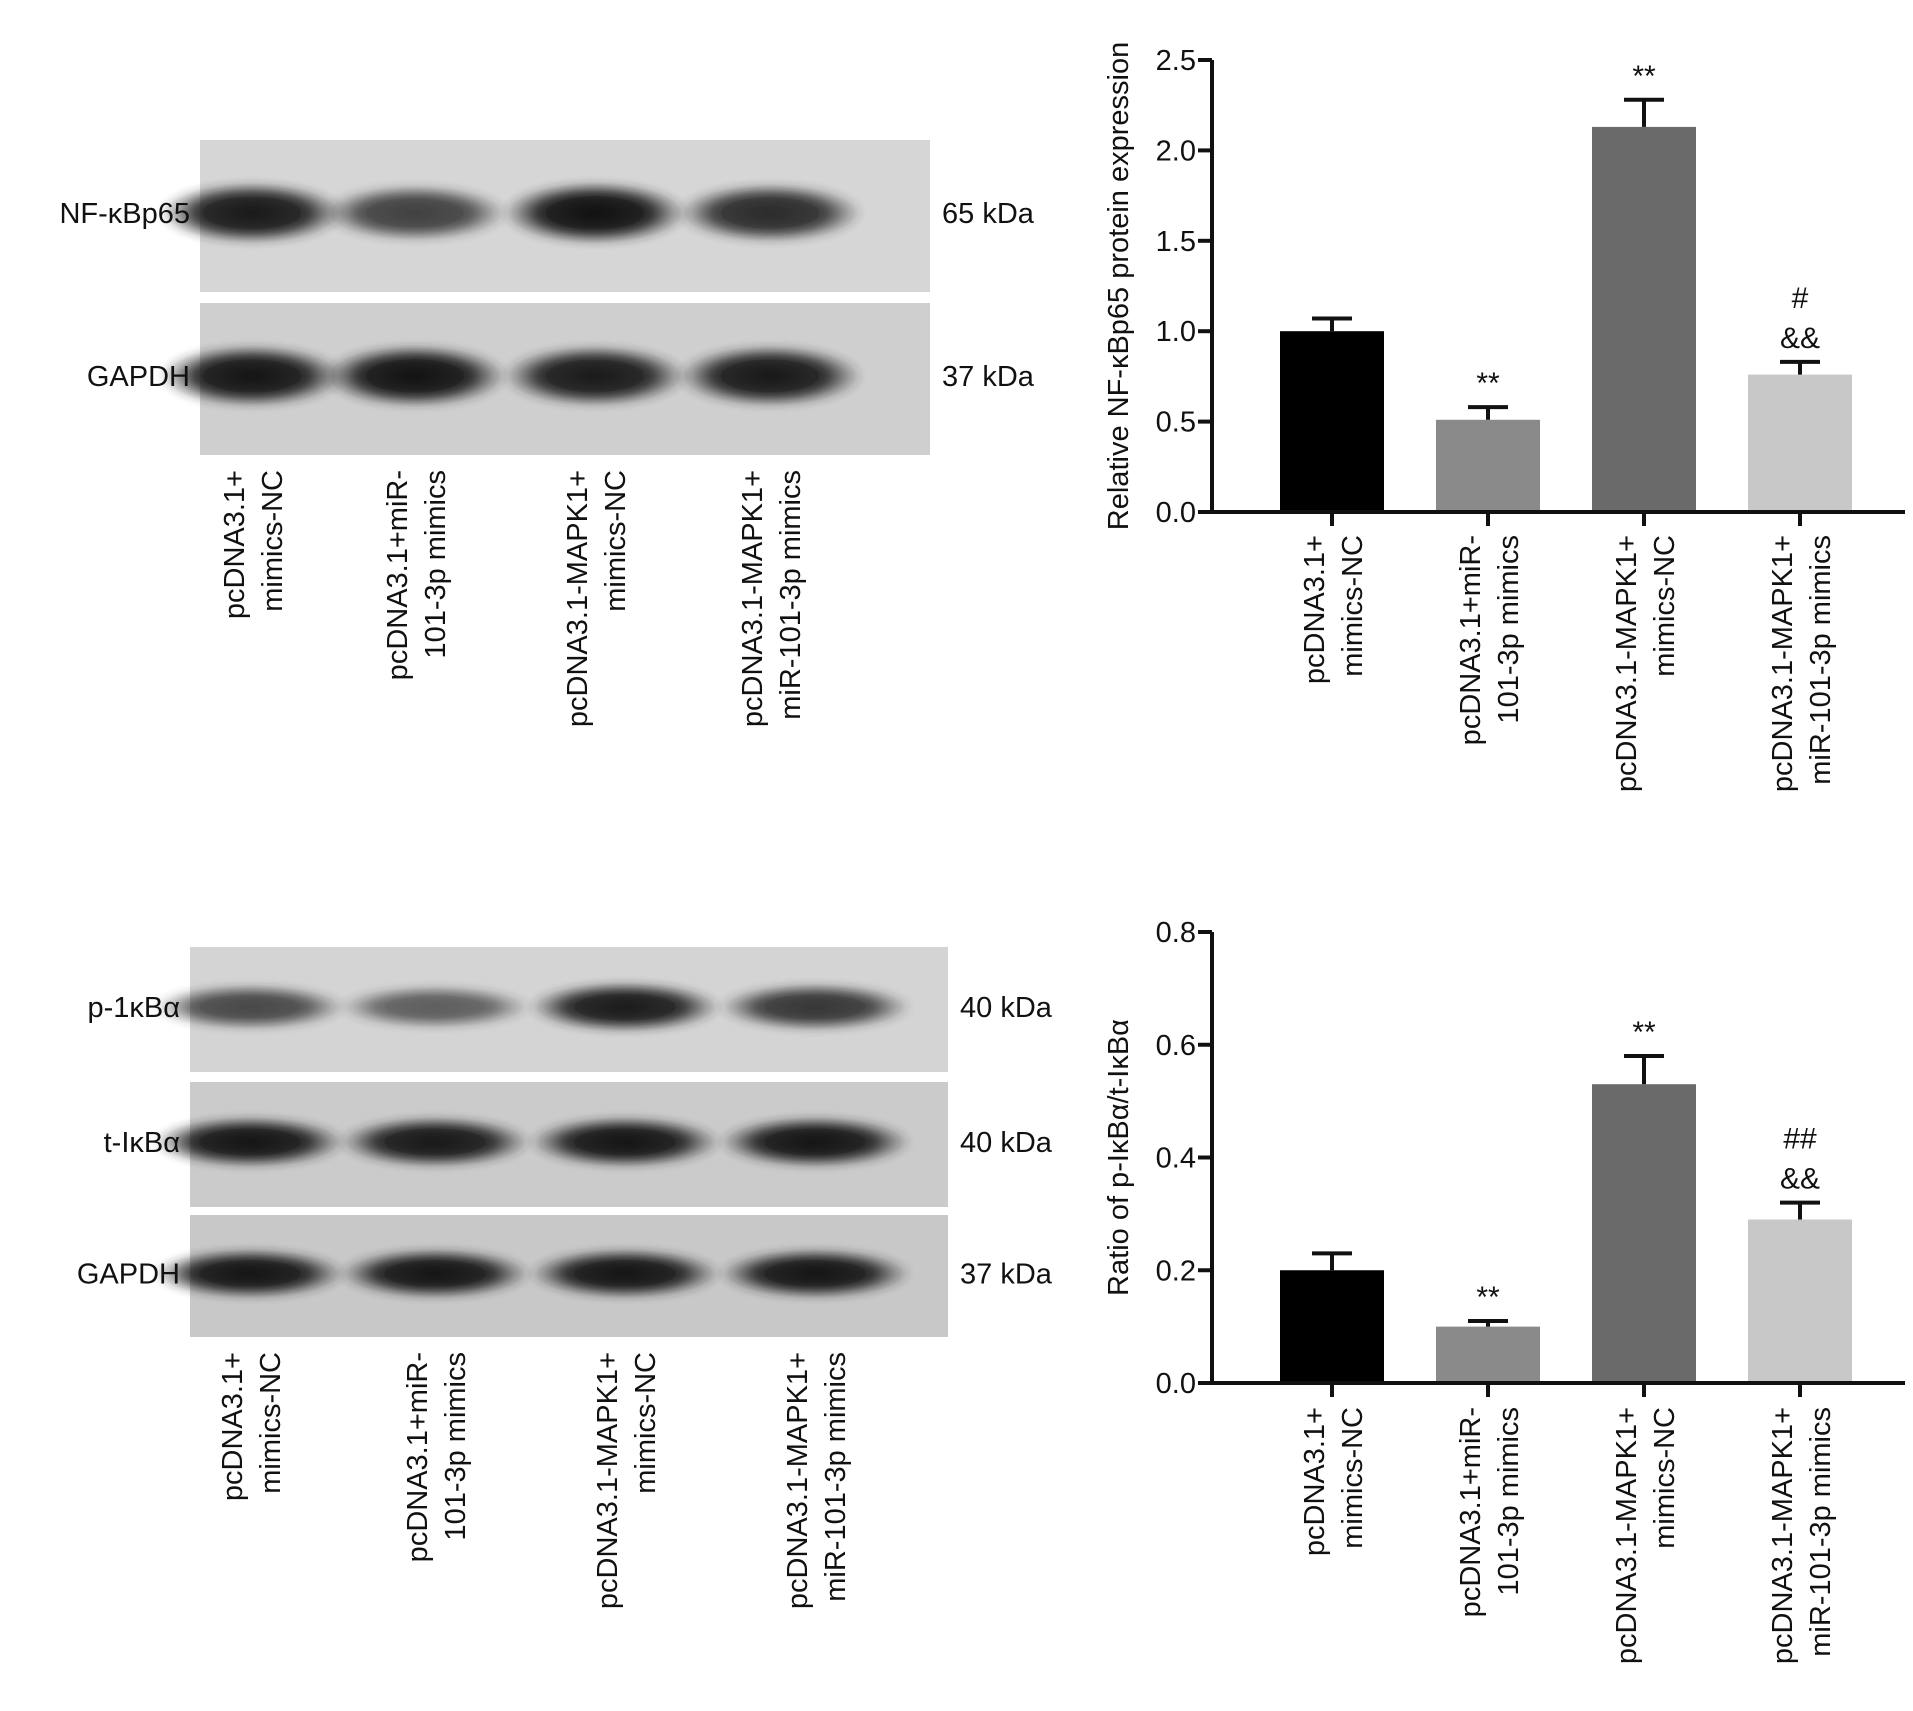 This screenshot has height=1711, width=1913. I want to click on y-tick-label: 0.2, so click(1176, 1271).